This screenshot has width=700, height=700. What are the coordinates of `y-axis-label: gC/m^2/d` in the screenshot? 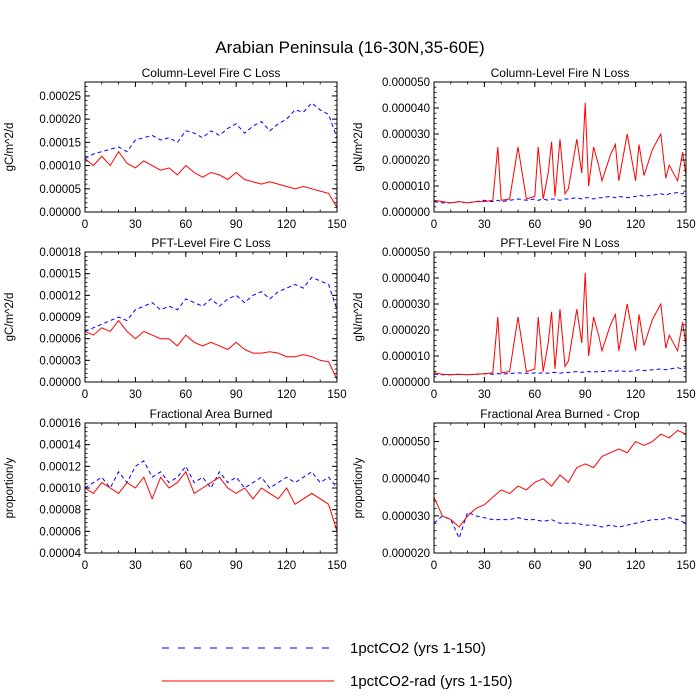 It's located at (10, 147).